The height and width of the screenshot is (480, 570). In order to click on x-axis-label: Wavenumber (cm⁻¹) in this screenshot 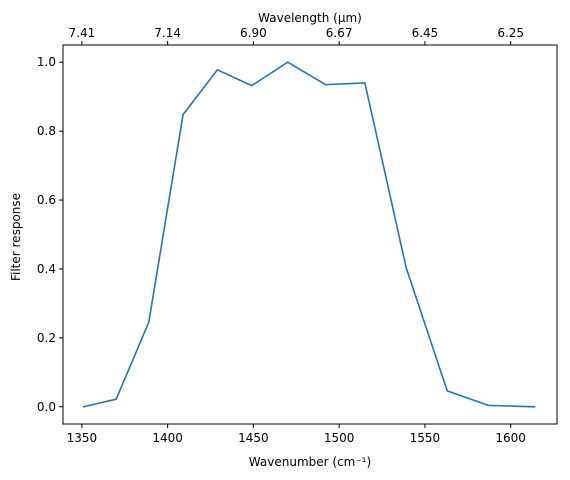, I will do `click(310, 462)`.